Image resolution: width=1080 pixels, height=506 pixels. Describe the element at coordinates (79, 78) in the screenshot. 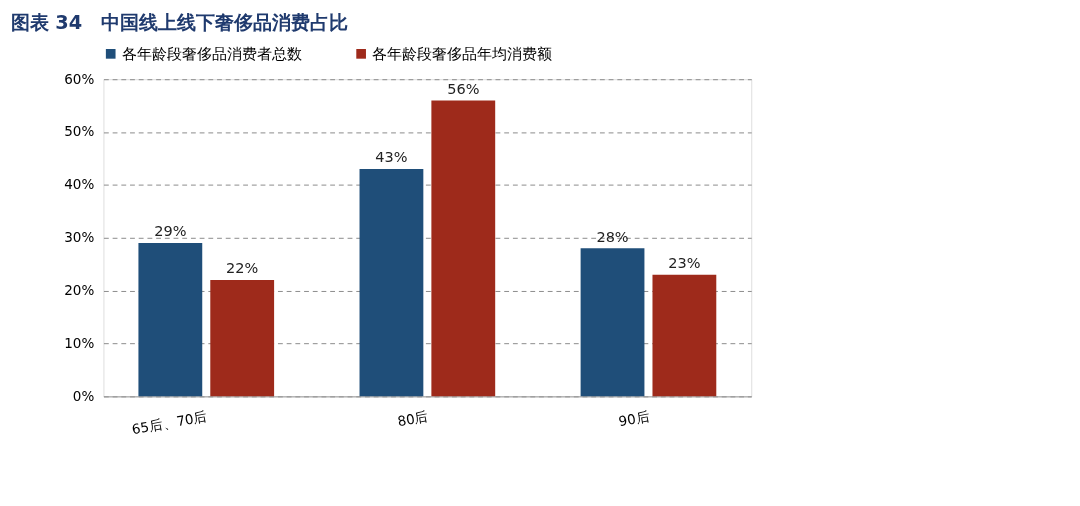

I see `y-tick-label: 60%` at that location.